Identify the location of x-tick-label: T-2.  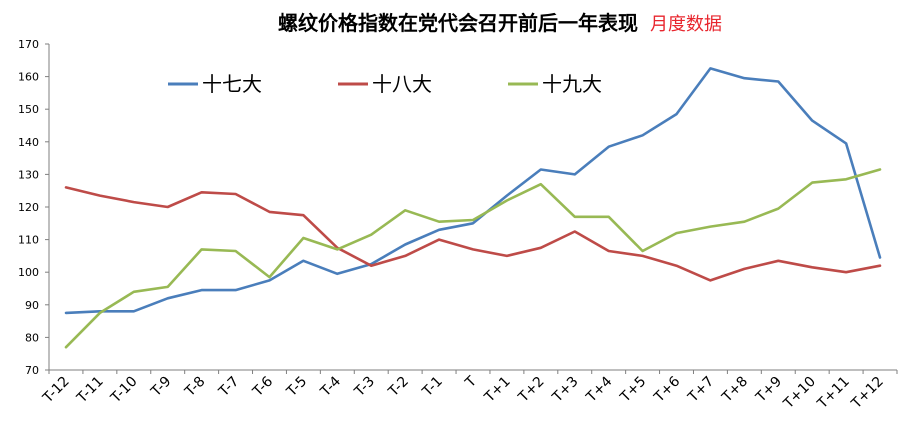
(398, 387).